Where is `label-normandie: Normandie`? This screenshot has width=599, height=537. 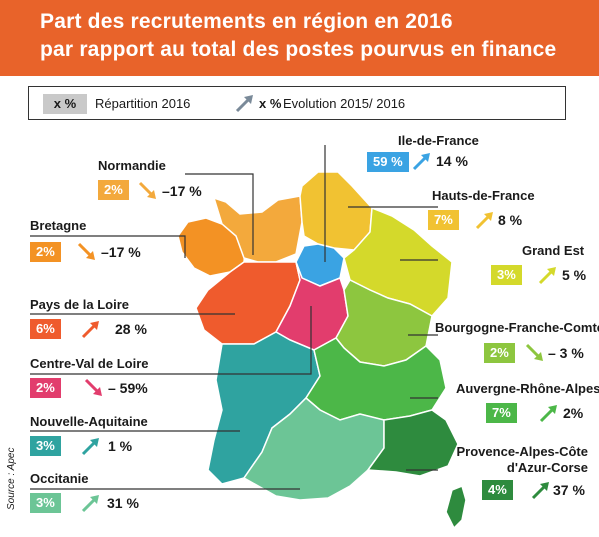 label-normandie: Normandie is located at coordinates (132, 165).